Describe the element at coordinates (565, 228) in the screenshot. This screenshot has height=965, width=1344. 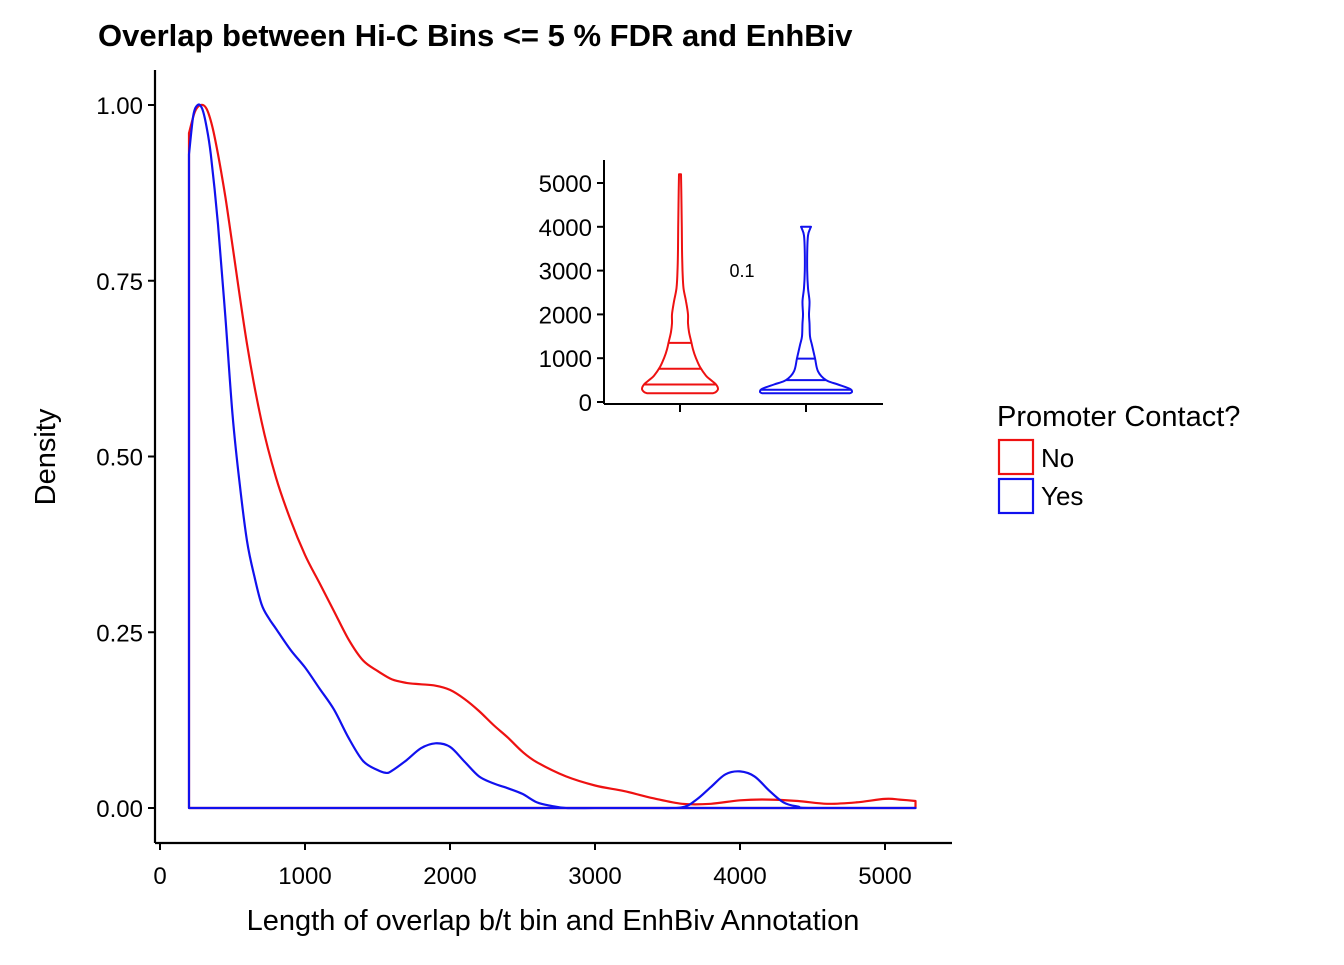
I see `inset-y-tick-label: 4000` at that location.